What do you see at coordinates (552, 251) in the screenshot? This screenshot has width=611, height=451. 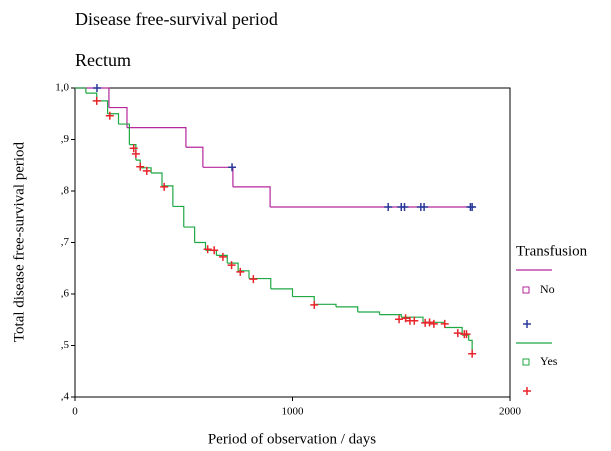 I see `legend-title: Transfusion` at bounding box center [552, 251].